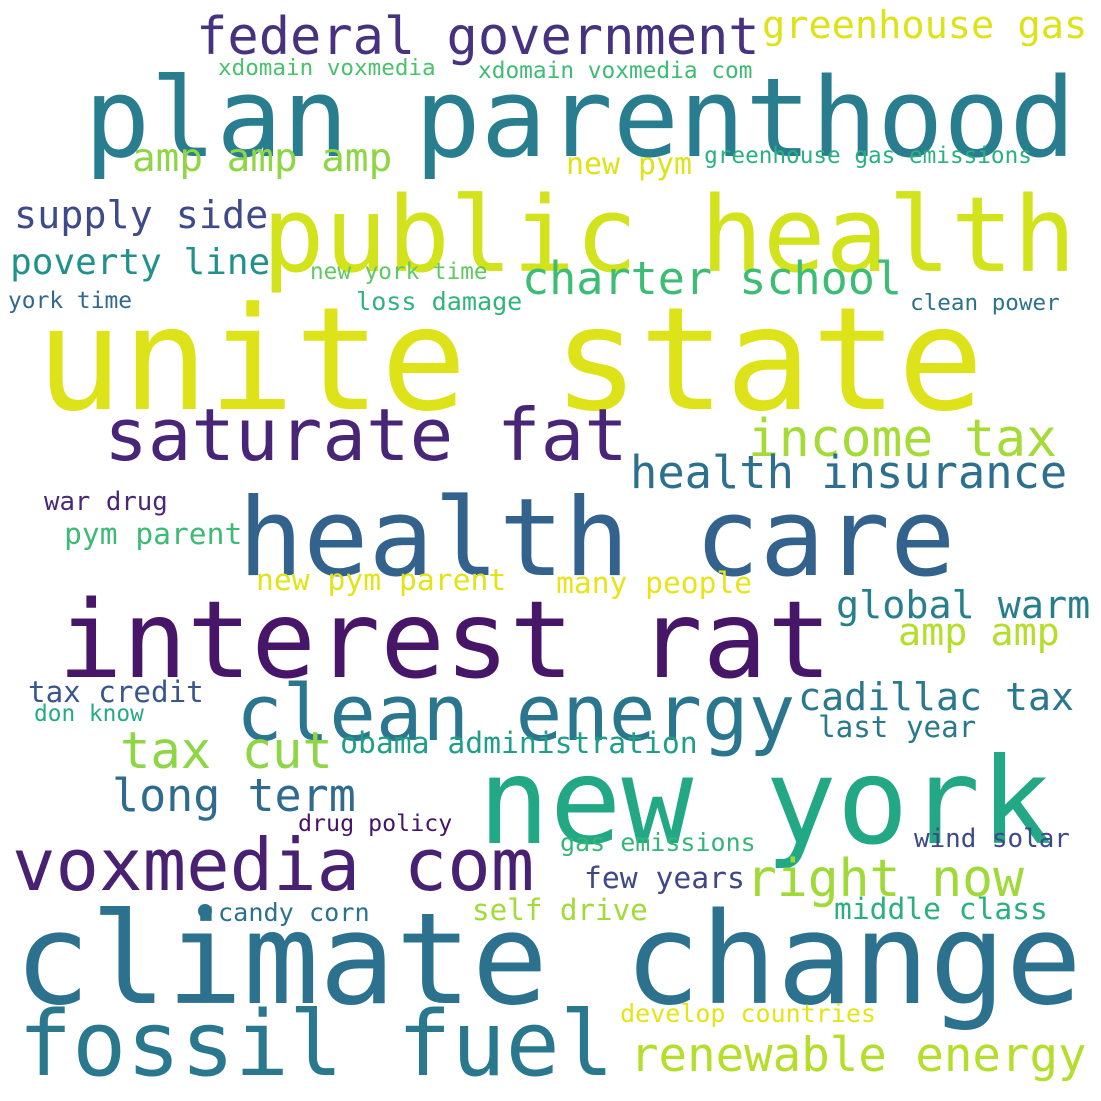 The height and width of the screenshot is (1101, 1101). What do you see at coordinates (445, 641) in the screenshot?
I see `word-interest-rat: interest rat` at bounding box center [445, 641].